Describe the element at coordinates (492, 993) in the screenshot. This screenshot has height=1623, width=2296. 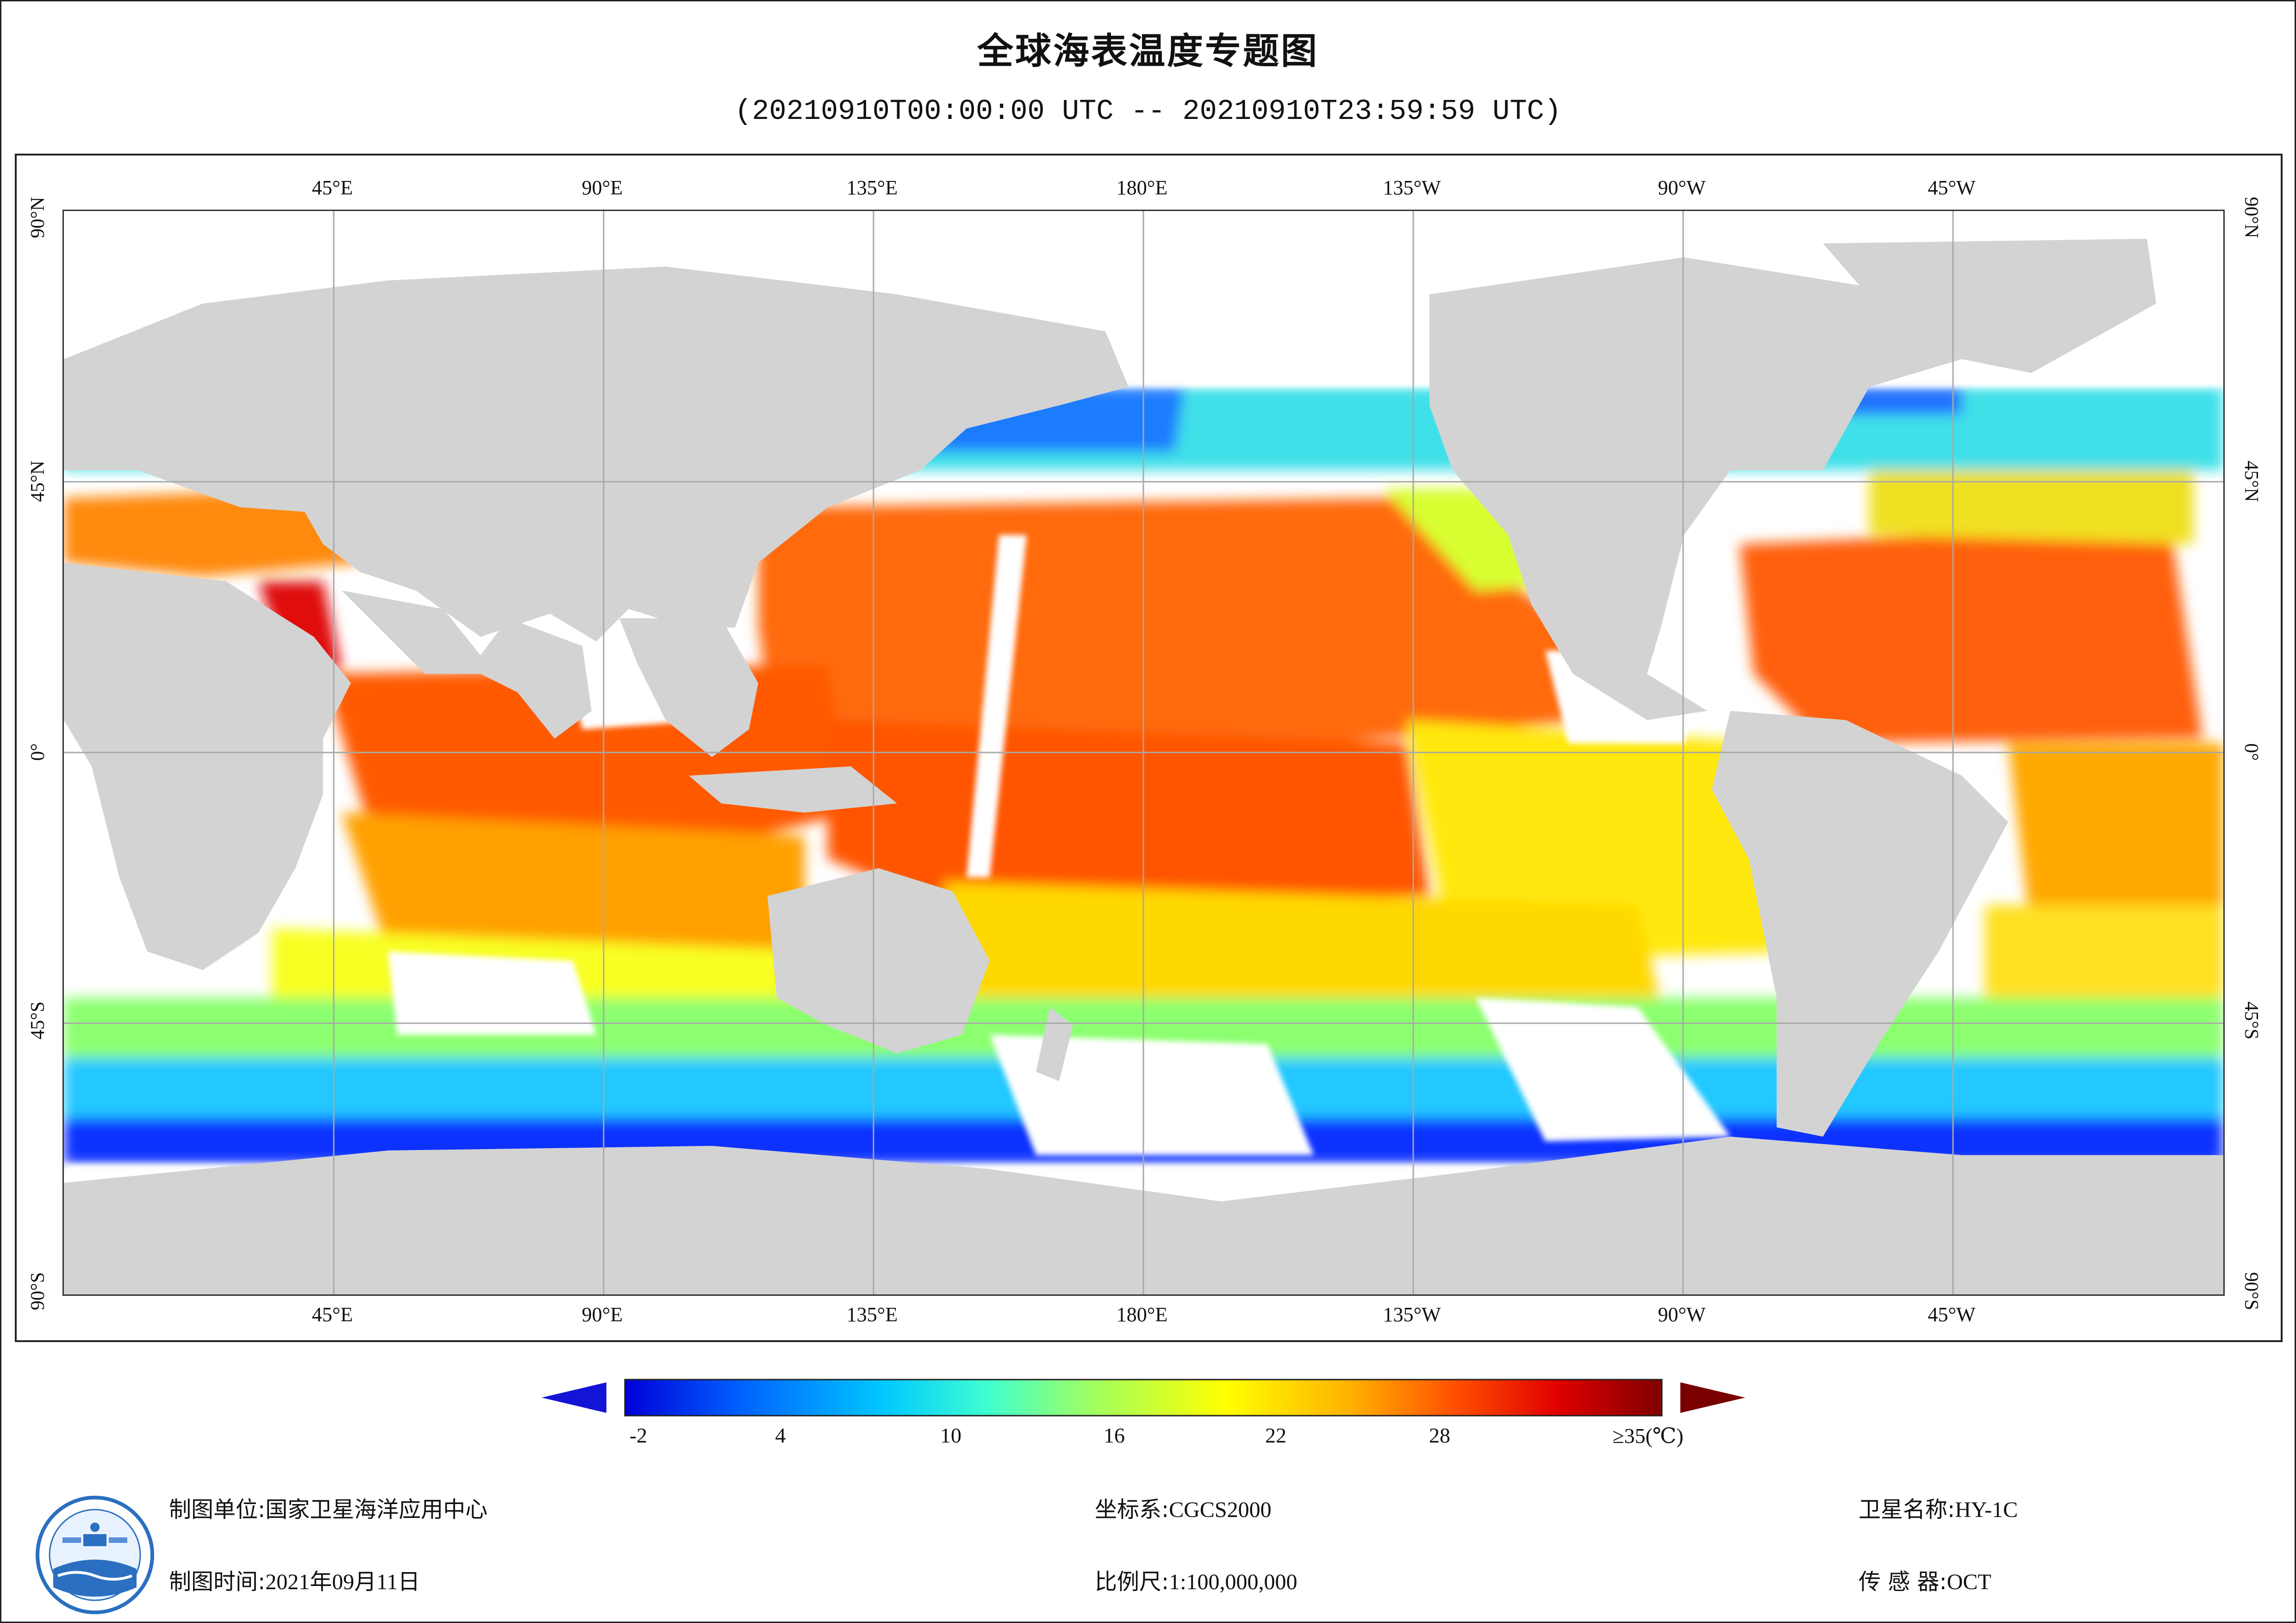
I see `no-data-south-indian-clouds` at that location.